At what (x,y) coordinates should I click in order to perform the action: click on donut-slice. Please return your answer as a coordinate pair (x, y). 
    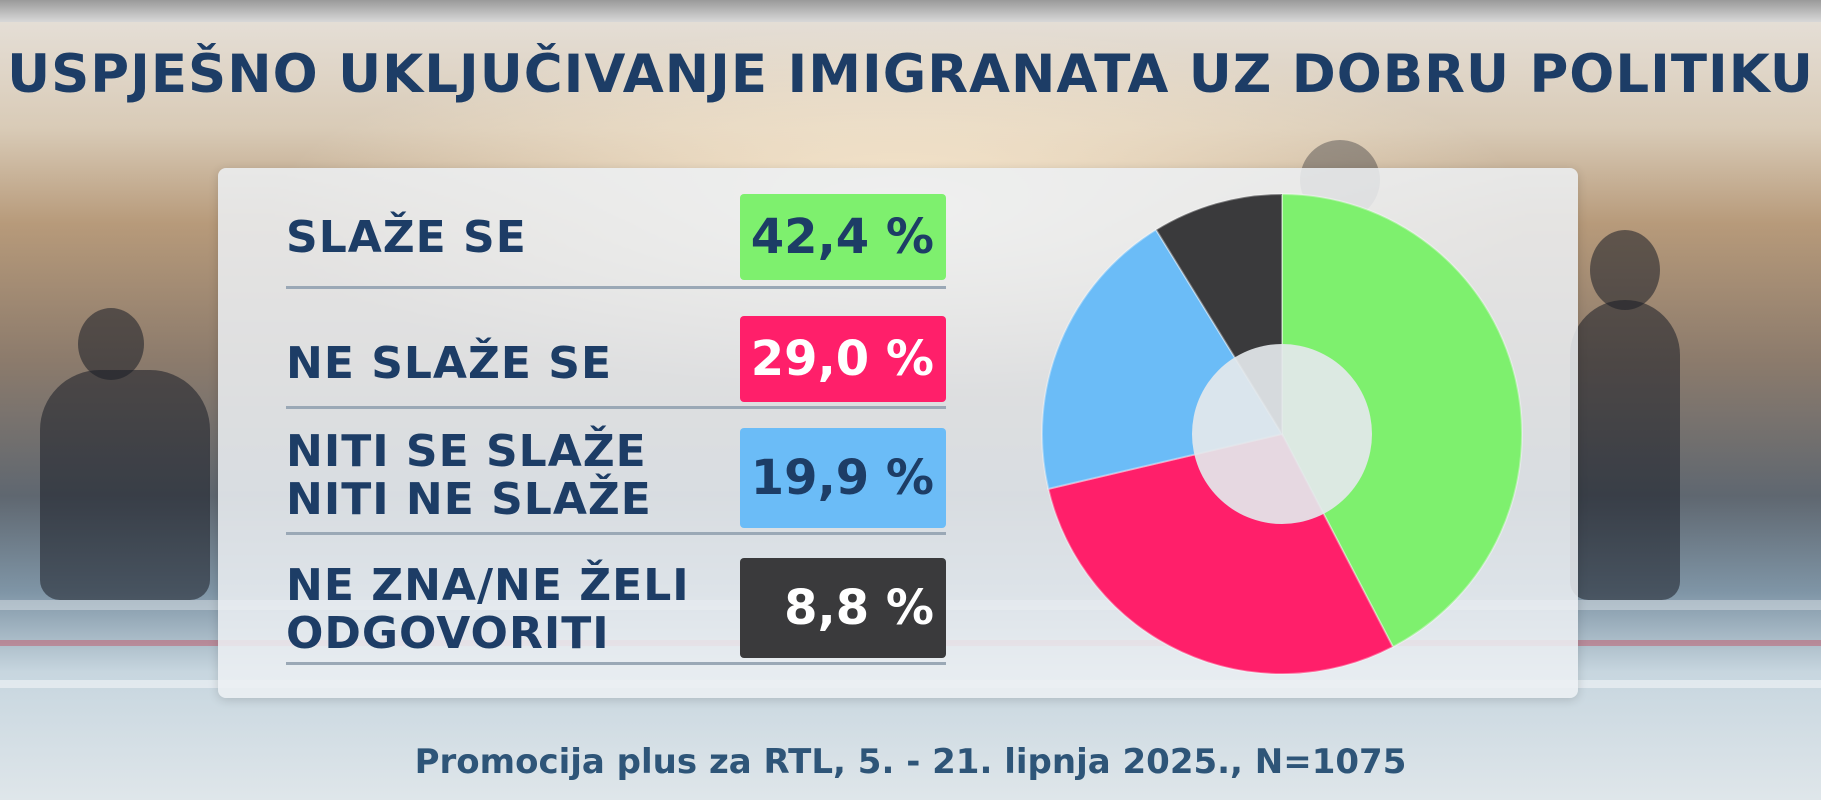
    Looking at the image, I should click on (1402, 420).